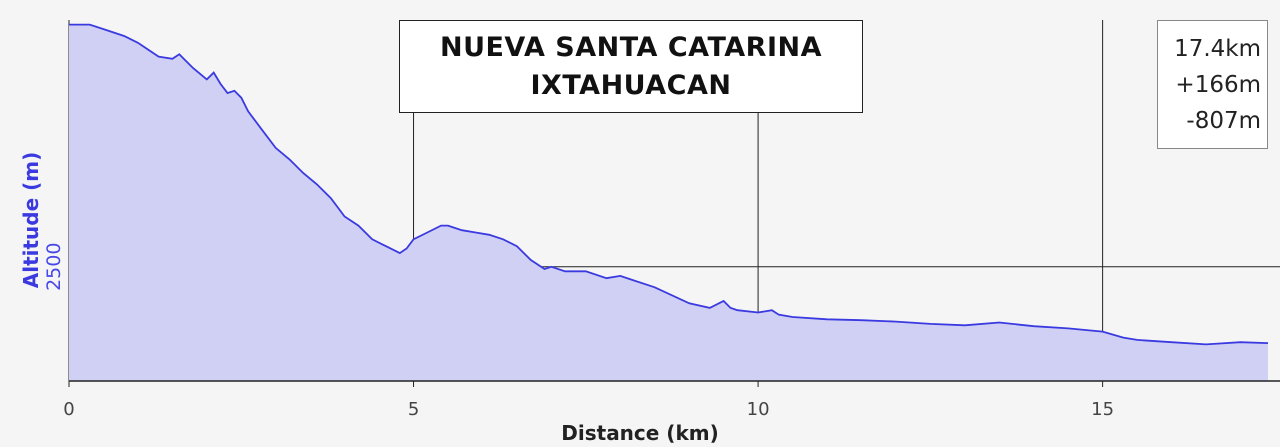 The width and height of the screenshot is (1280, 447). Describe the element at coordinates (631, 47) in the screenshot. I see `route-title-line1: NUEVA SANTA CATARINA` at that location.